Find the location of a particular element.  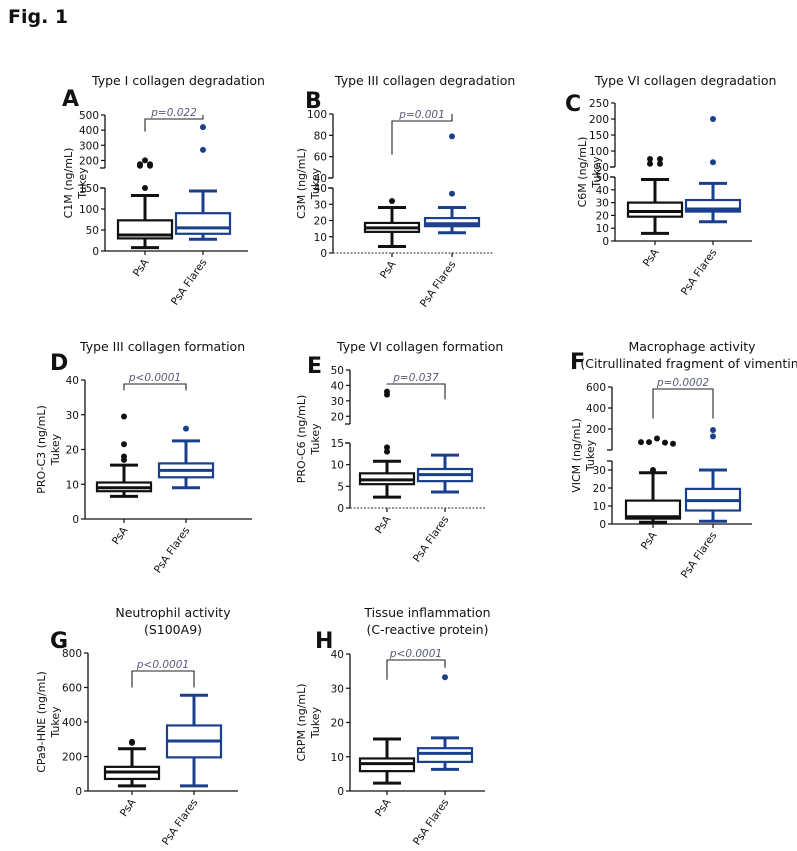

panel-title: Type VI collagen degradation is located at coordinates (685, 80).